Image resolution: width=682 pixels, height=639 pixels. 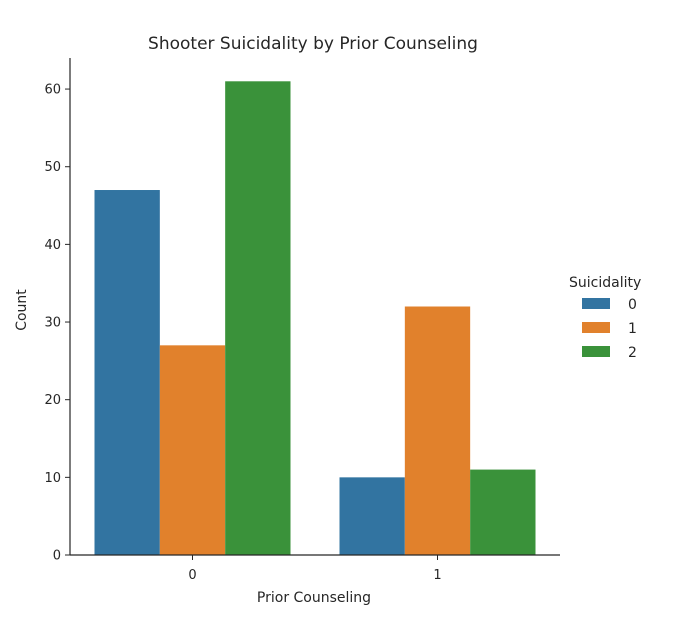 I want to click on x-tick-label: 1, so click(x=437, y=575).